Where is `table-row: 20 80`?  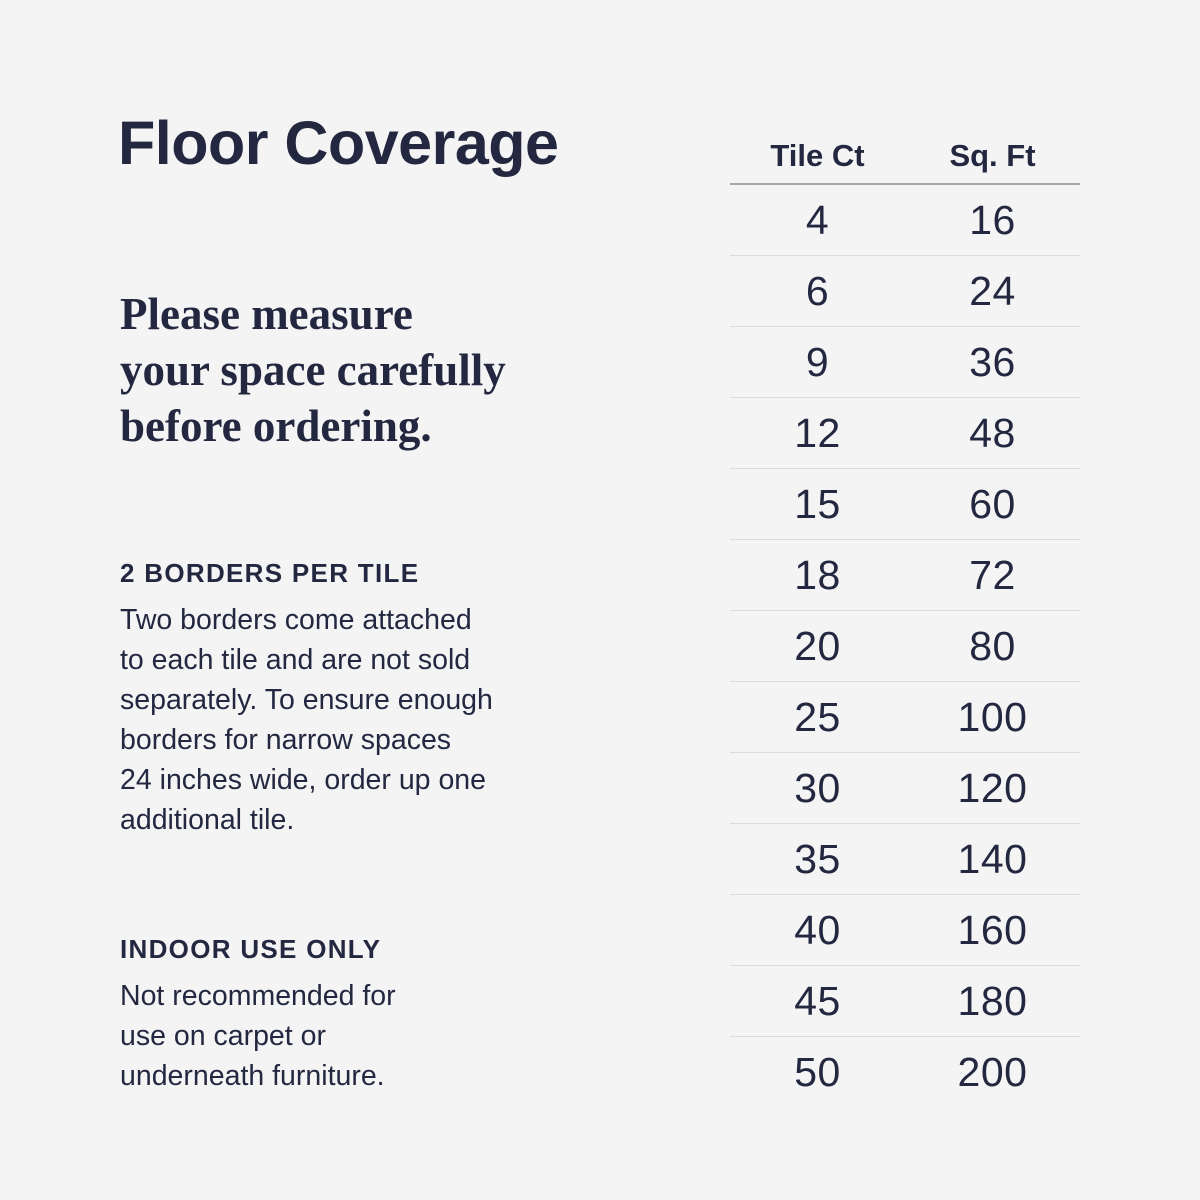 table-row: 20 80 is located at coordinates (905, 646).